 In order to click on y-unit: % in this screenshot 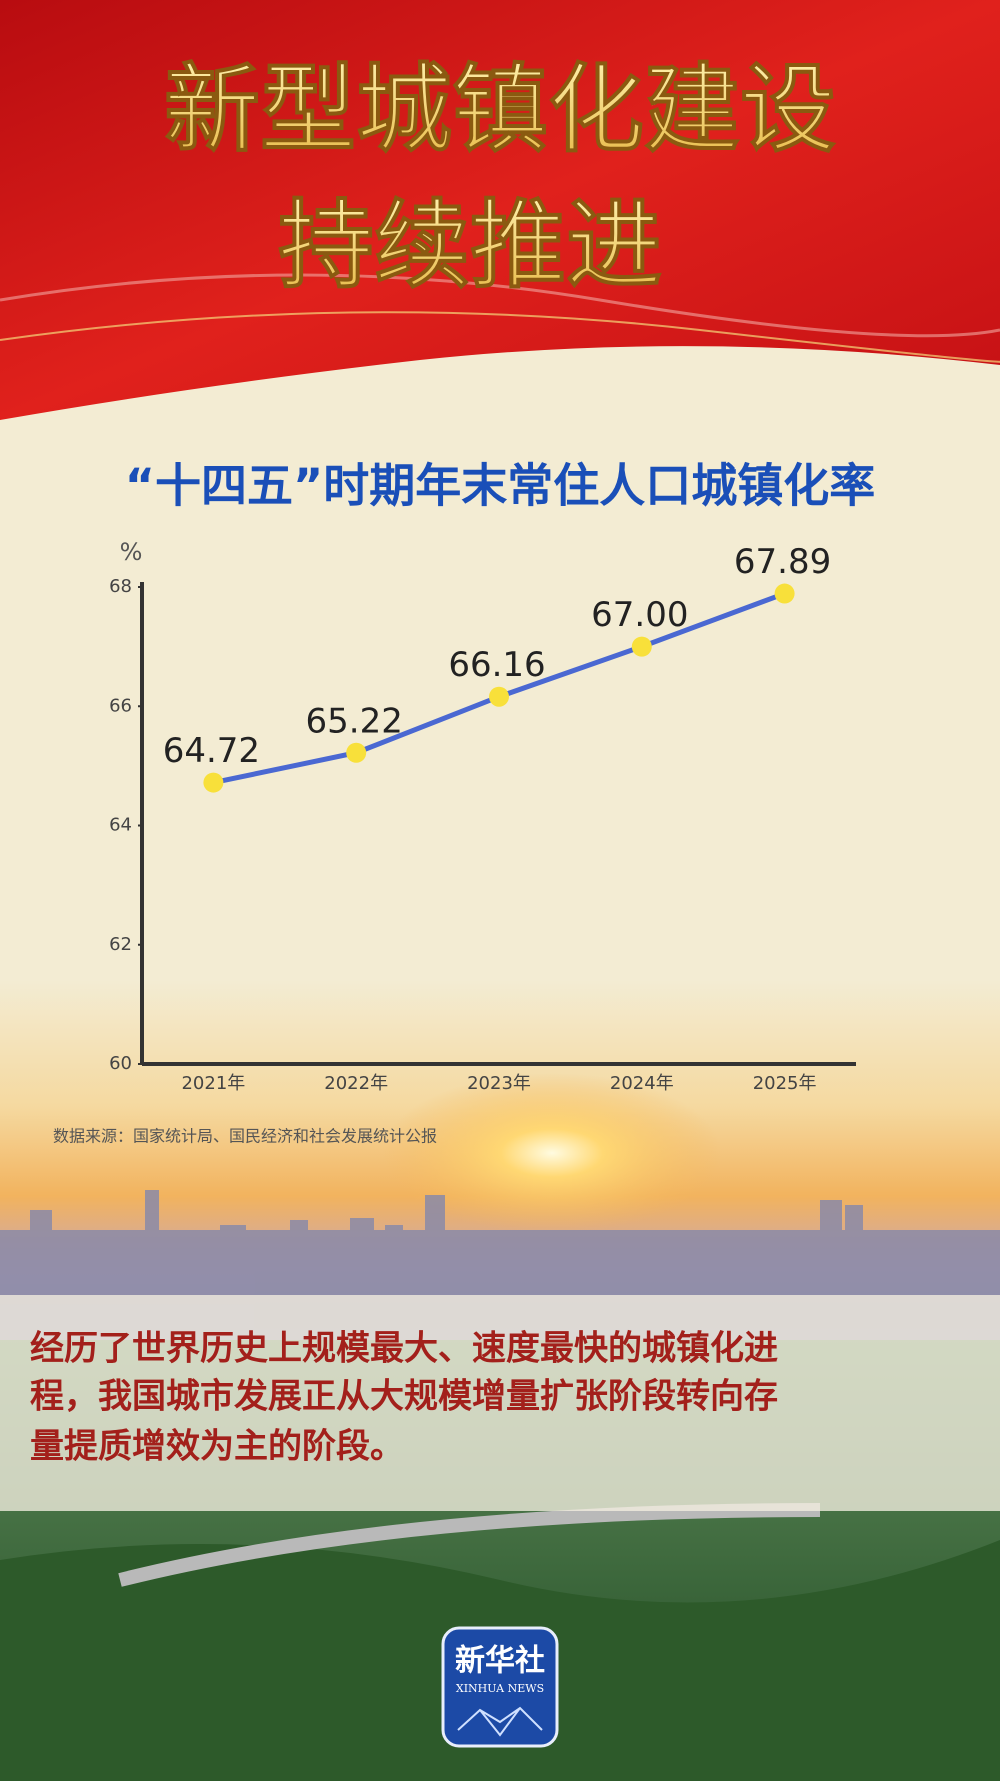, I will do `click(131, 552)`.